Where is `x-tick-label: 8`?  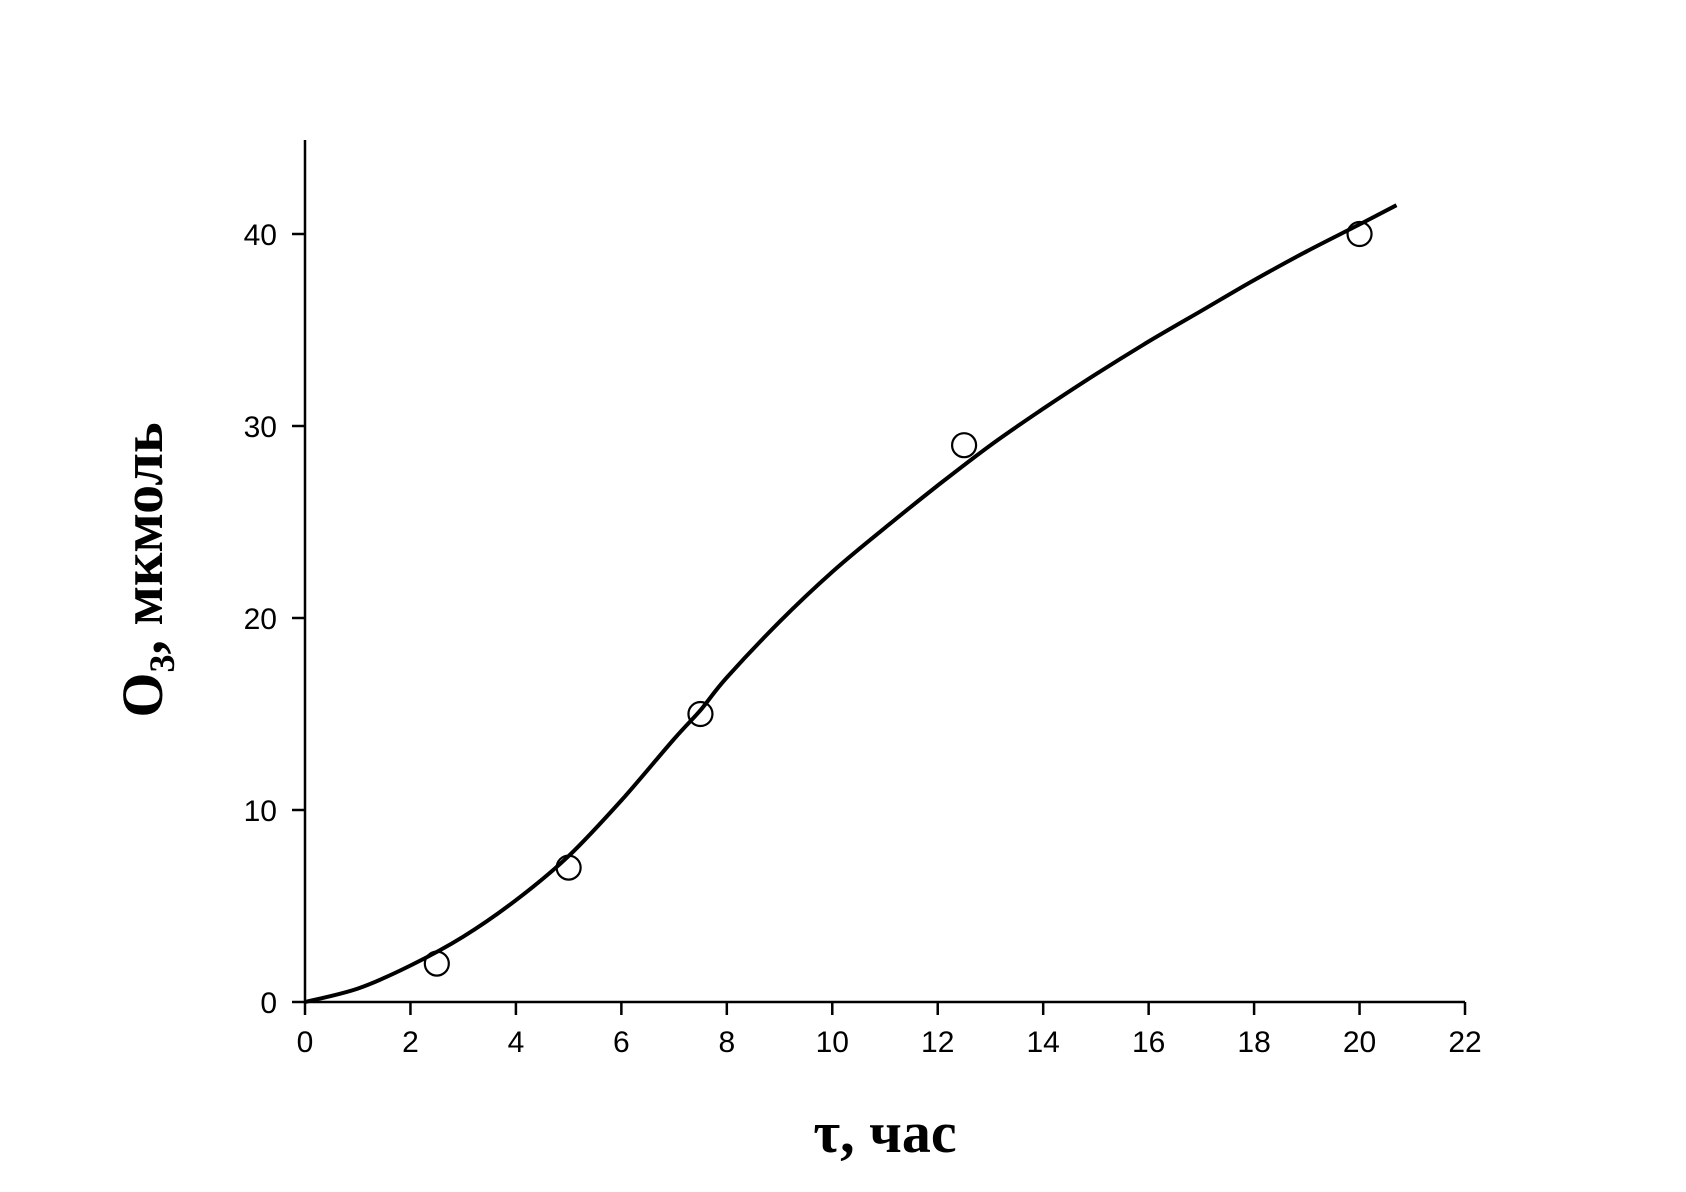
x-tick-label: 8 is located at coordinates (726, 1042).